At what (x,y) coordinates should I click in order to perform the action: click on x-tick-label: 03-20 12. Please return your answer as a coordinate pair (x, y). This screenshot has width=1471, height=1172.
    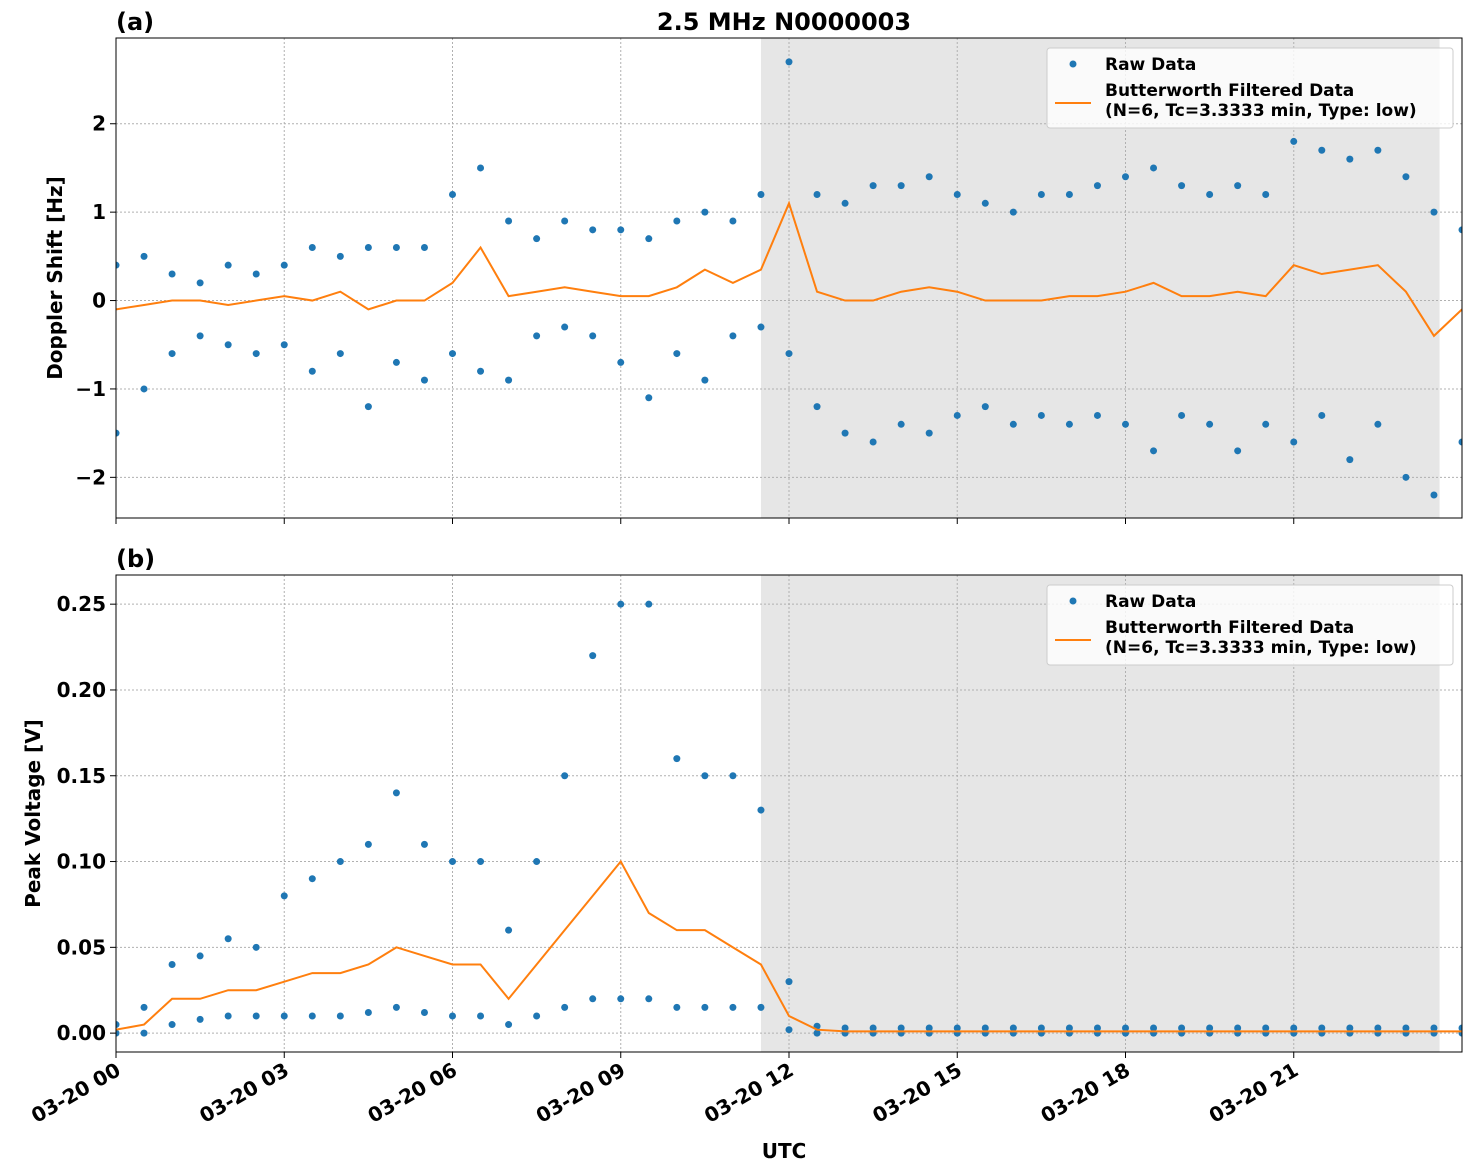
    Looking at the image, I should click on (749, 1093).